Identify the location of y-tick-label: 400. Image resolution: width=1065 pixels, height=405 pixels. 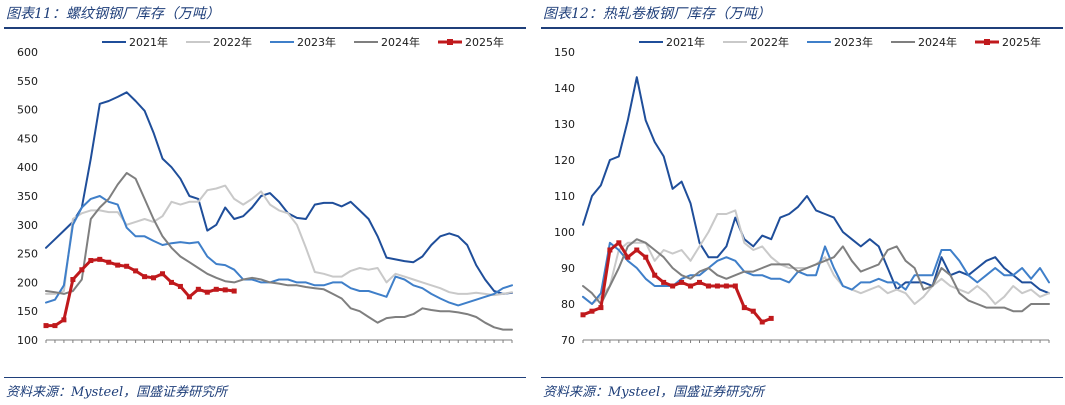
(27, 167).